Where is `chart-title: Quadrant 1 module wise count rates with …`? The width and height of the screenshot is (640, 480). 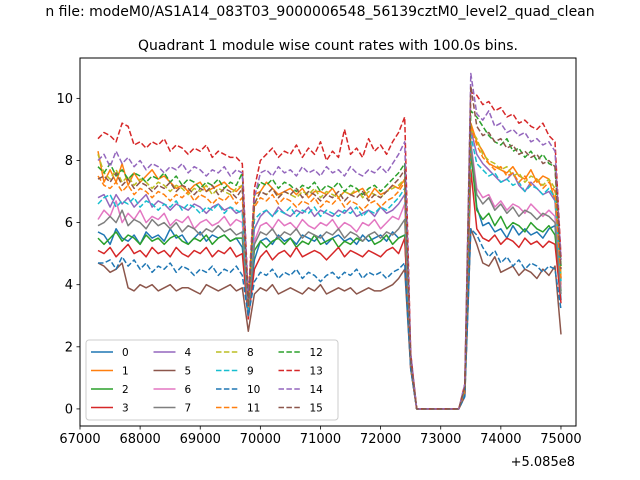 chart-title: Quadrant 1 module wise count rates with … is located at coordinates (328, 46).